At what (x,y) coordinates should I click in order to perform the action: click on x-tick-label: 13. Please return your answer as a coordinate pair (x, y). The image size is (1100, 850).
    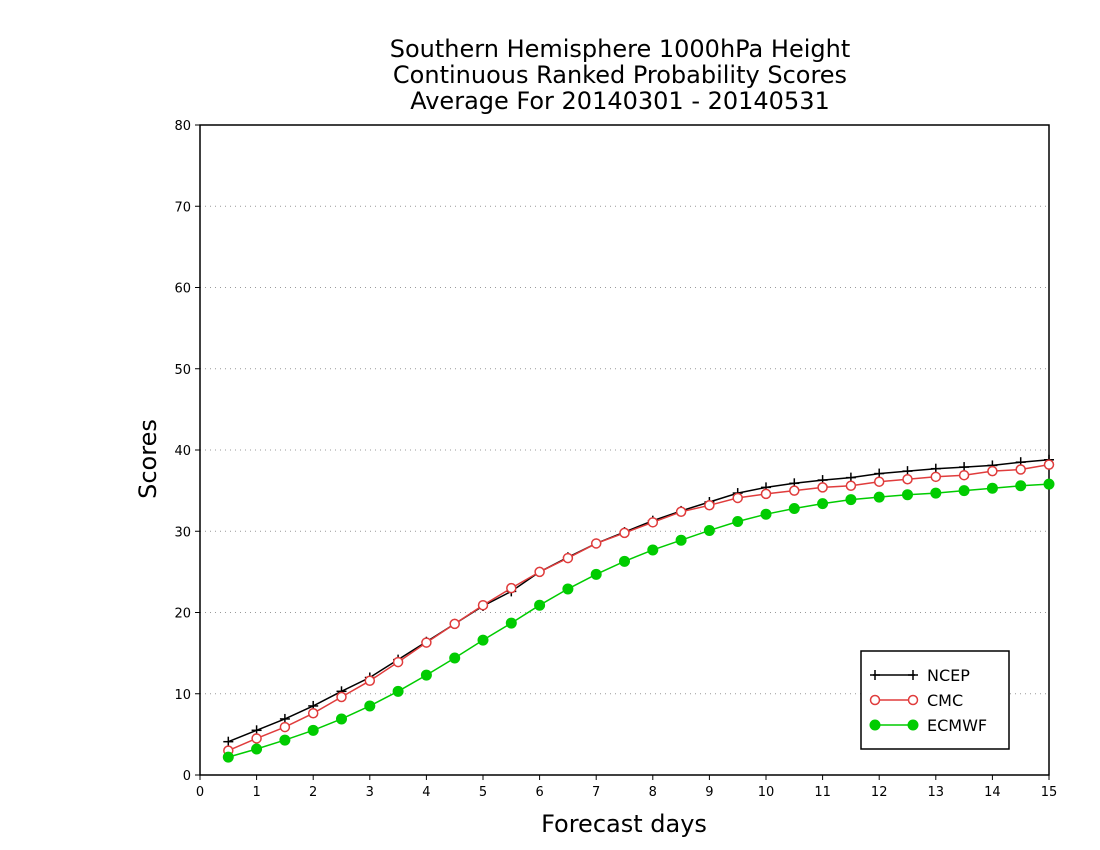
    Looking at the image, I should click on (936, 792).